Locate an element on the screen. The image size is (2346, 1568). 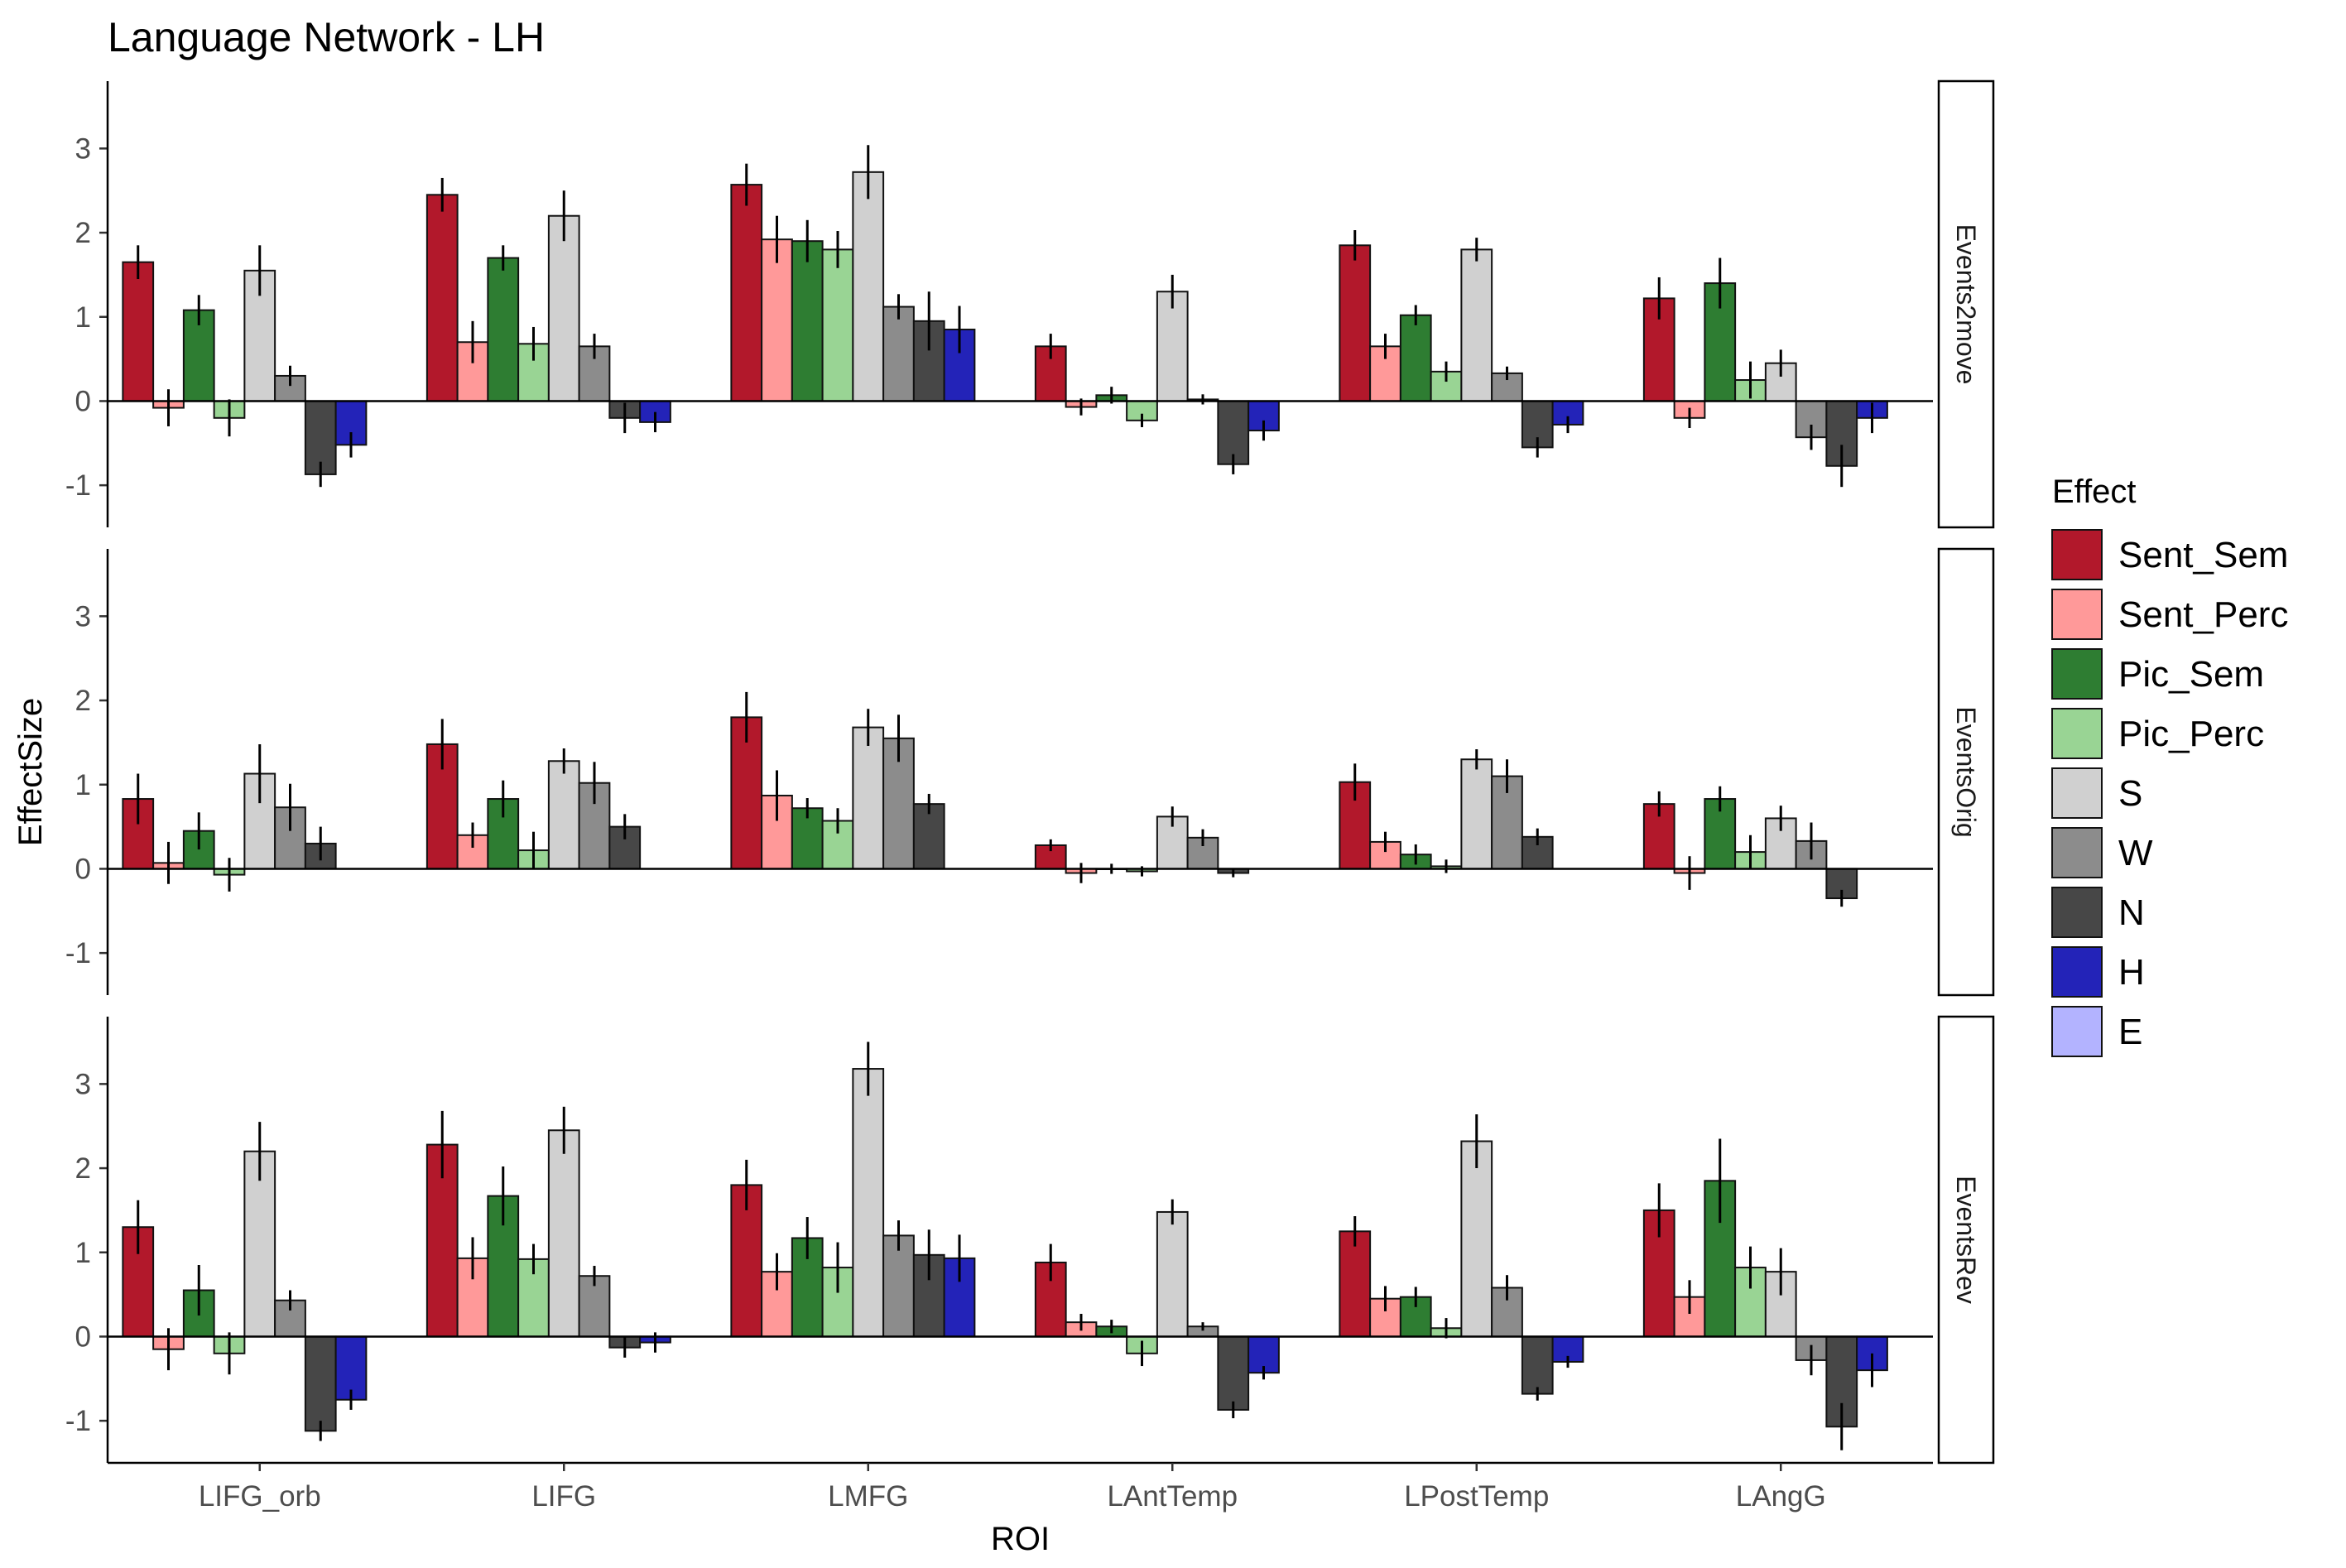
facet-strip-label: EventsOrig is located at coordinates (1966, 771).